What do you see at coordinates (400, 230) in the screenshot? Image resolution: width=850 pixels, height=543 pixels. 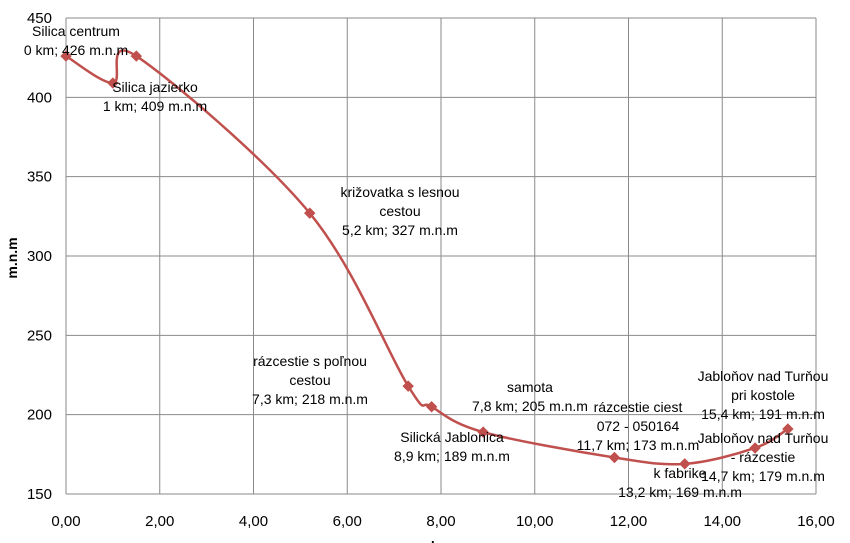 I see `data-label: 5,2 km; 327 m.n.m` at bounding box center [400, 230].